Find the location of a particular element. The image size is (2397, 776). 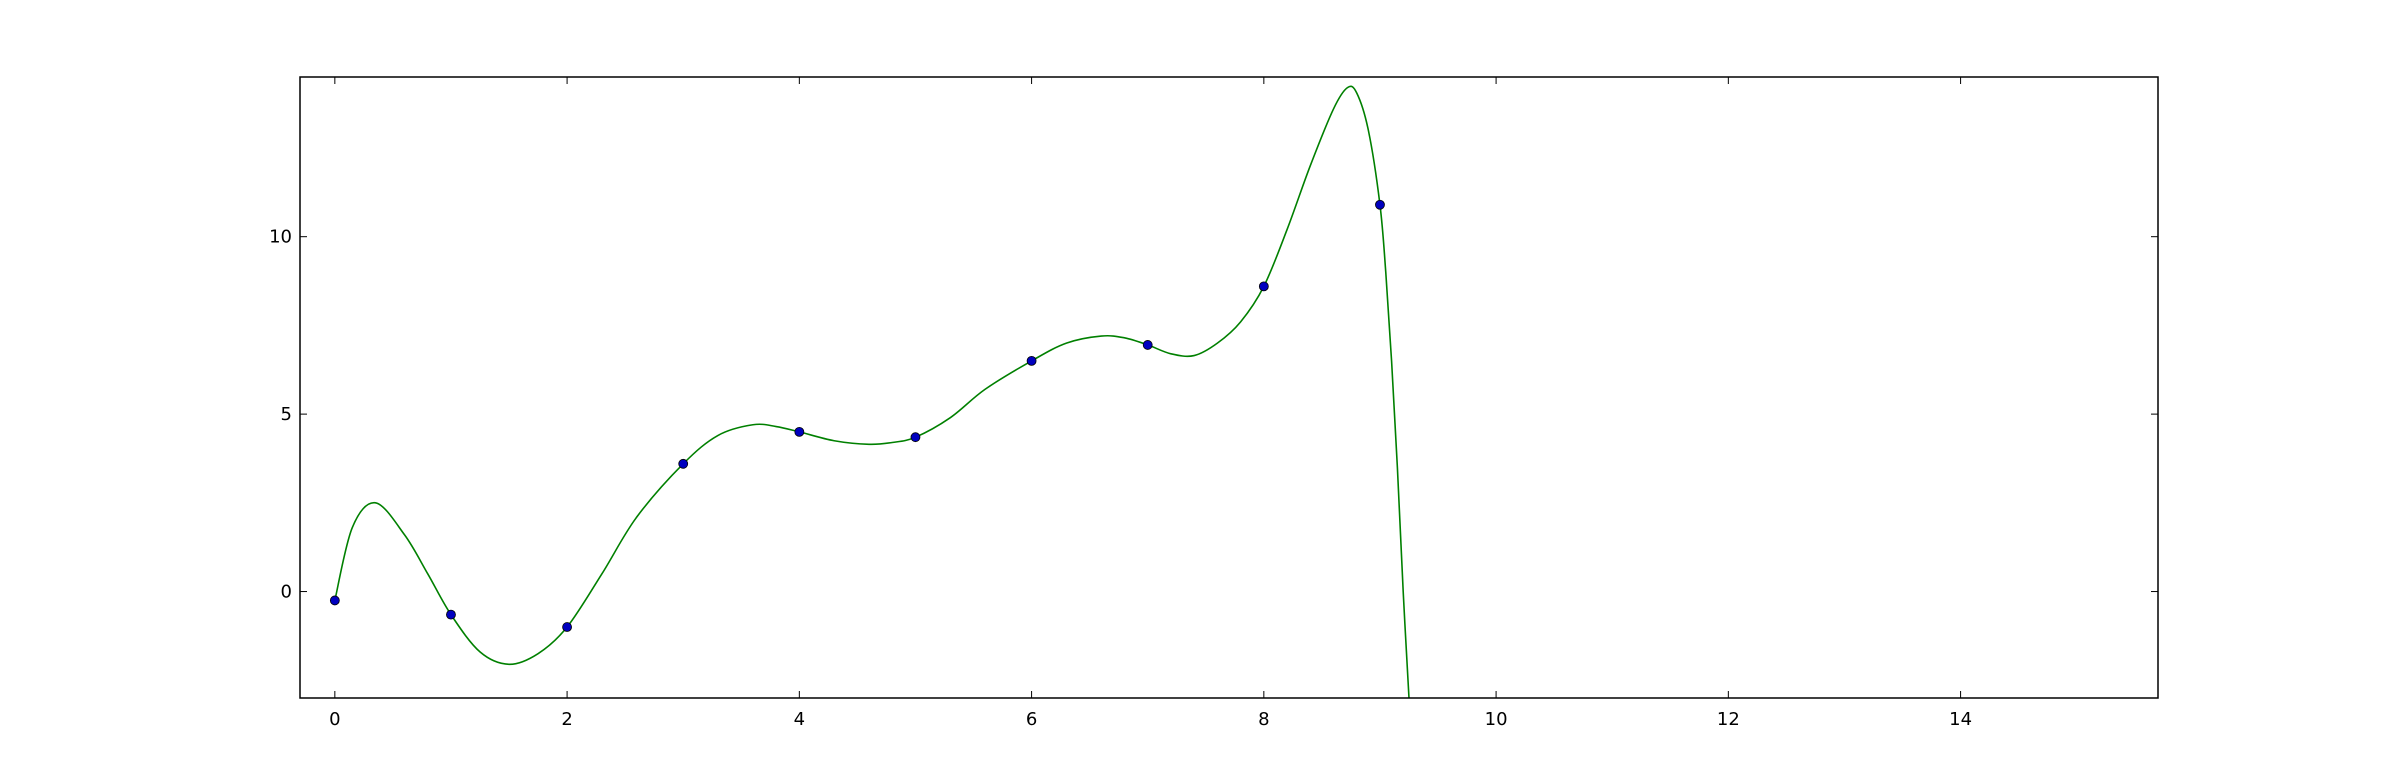

x-tick-label: 8 is located at coordinates (1263, 719).